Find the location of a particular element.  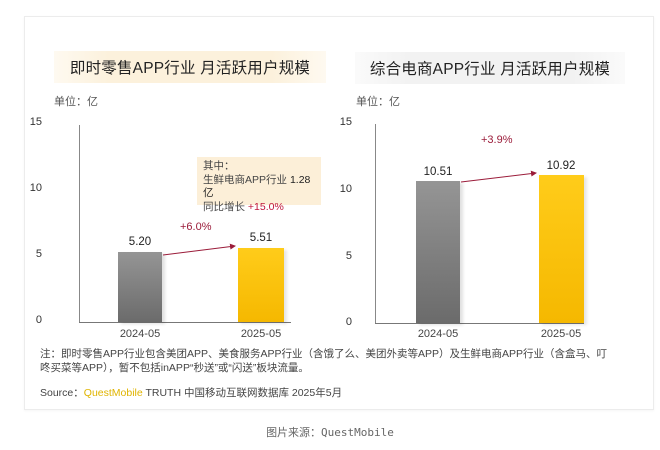

left-ytick-15: 15 is located at coordinates (35, 122).